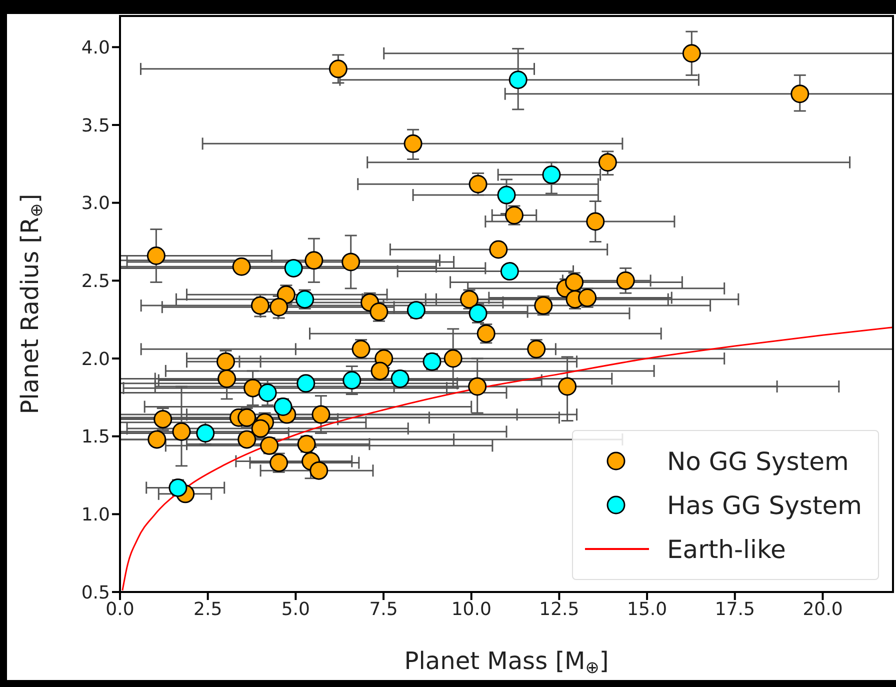 The width and height of the screenshot is (896, 687). I want to click on y-tick-label: 1.0, so click(95, 515).